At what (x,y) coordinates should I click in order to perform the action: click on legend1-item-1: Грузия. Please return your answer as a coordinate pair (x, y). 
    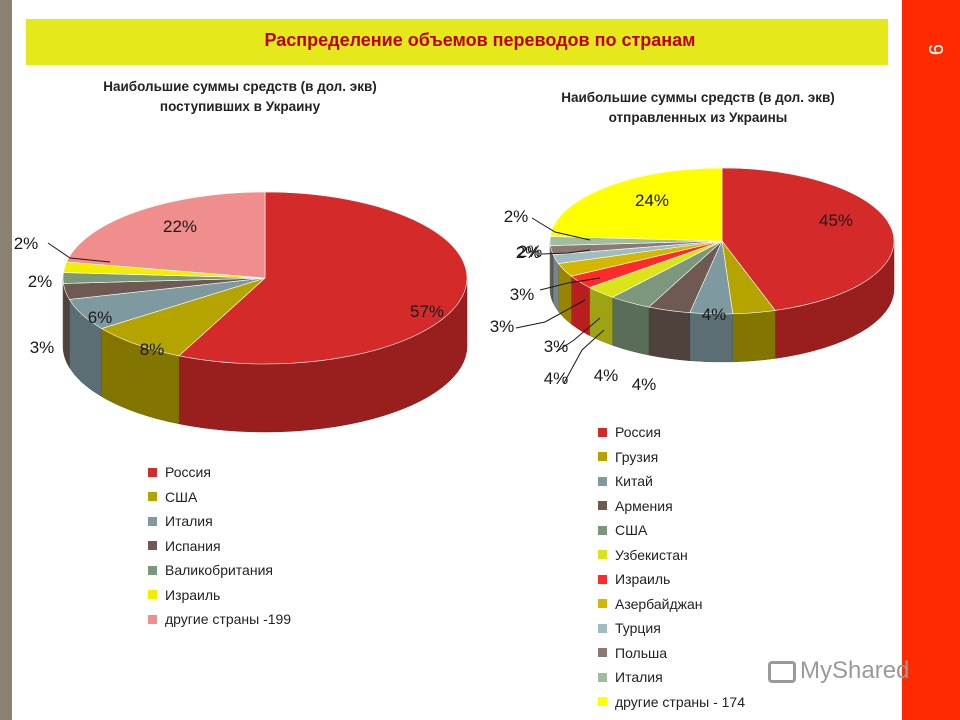
    Looking at the image, I should click on (671, 457).